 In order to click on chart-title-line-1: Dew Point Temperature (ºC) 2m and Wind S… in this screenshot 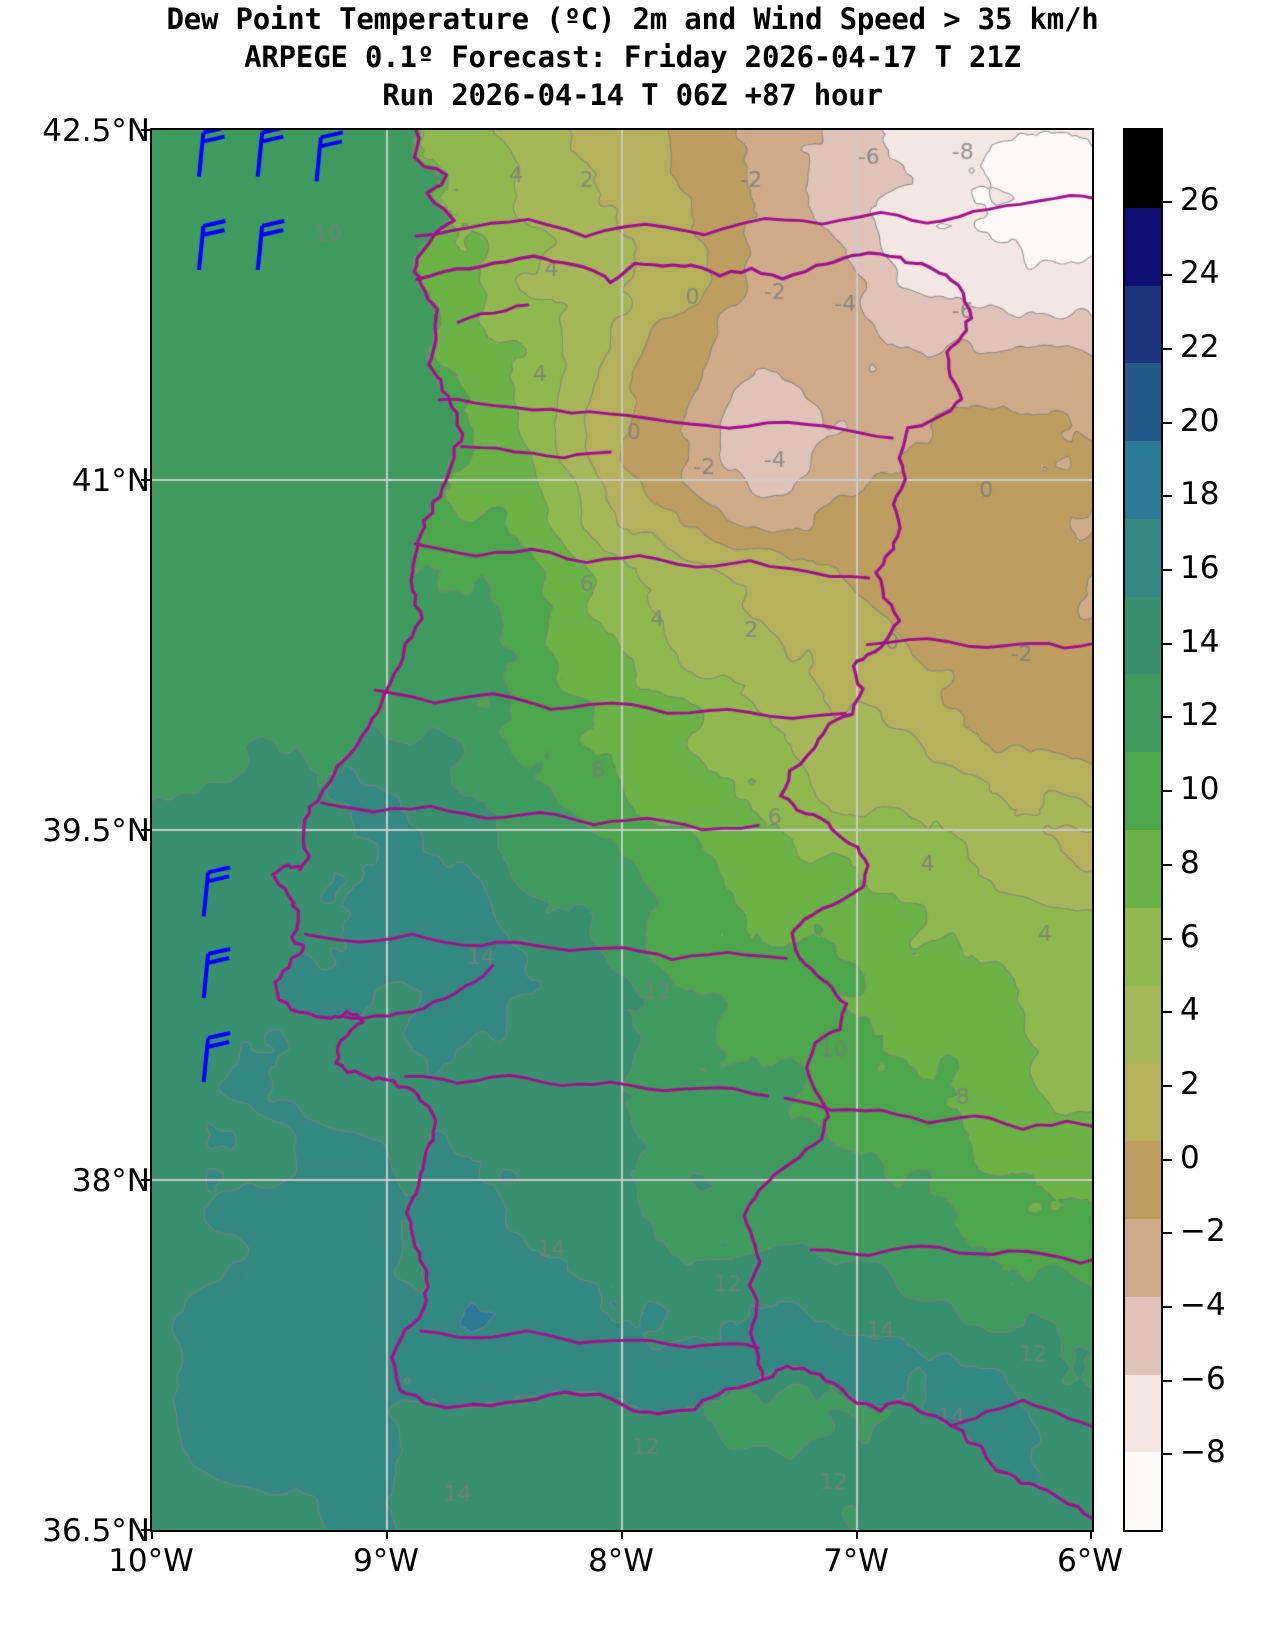, I will do `click(632, 19)`.